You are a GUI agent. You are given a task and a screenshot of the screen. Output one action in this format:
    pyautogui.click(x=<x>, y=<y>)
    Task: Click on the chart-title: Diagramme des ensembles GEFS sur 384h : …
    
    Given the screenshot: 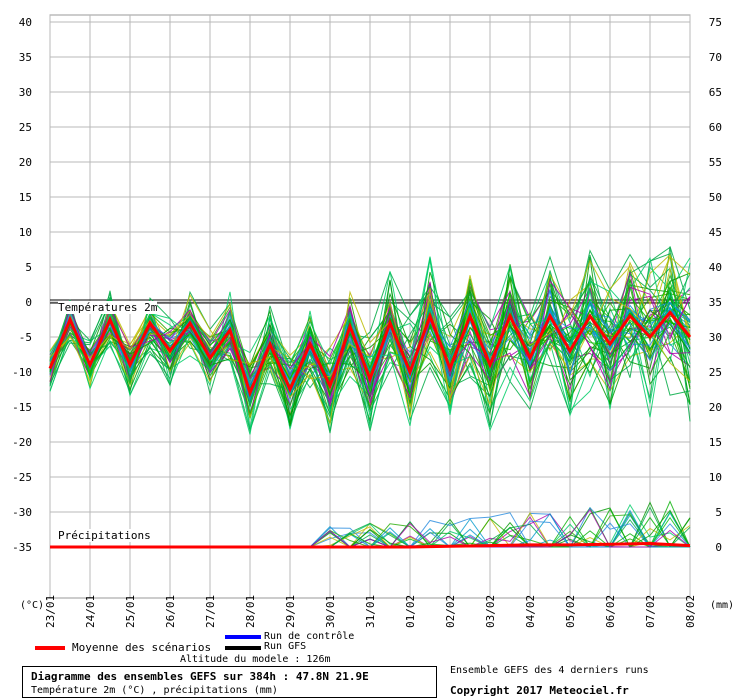 What is the action you would take?
    pyautogui.click(x=200, y=676)
    